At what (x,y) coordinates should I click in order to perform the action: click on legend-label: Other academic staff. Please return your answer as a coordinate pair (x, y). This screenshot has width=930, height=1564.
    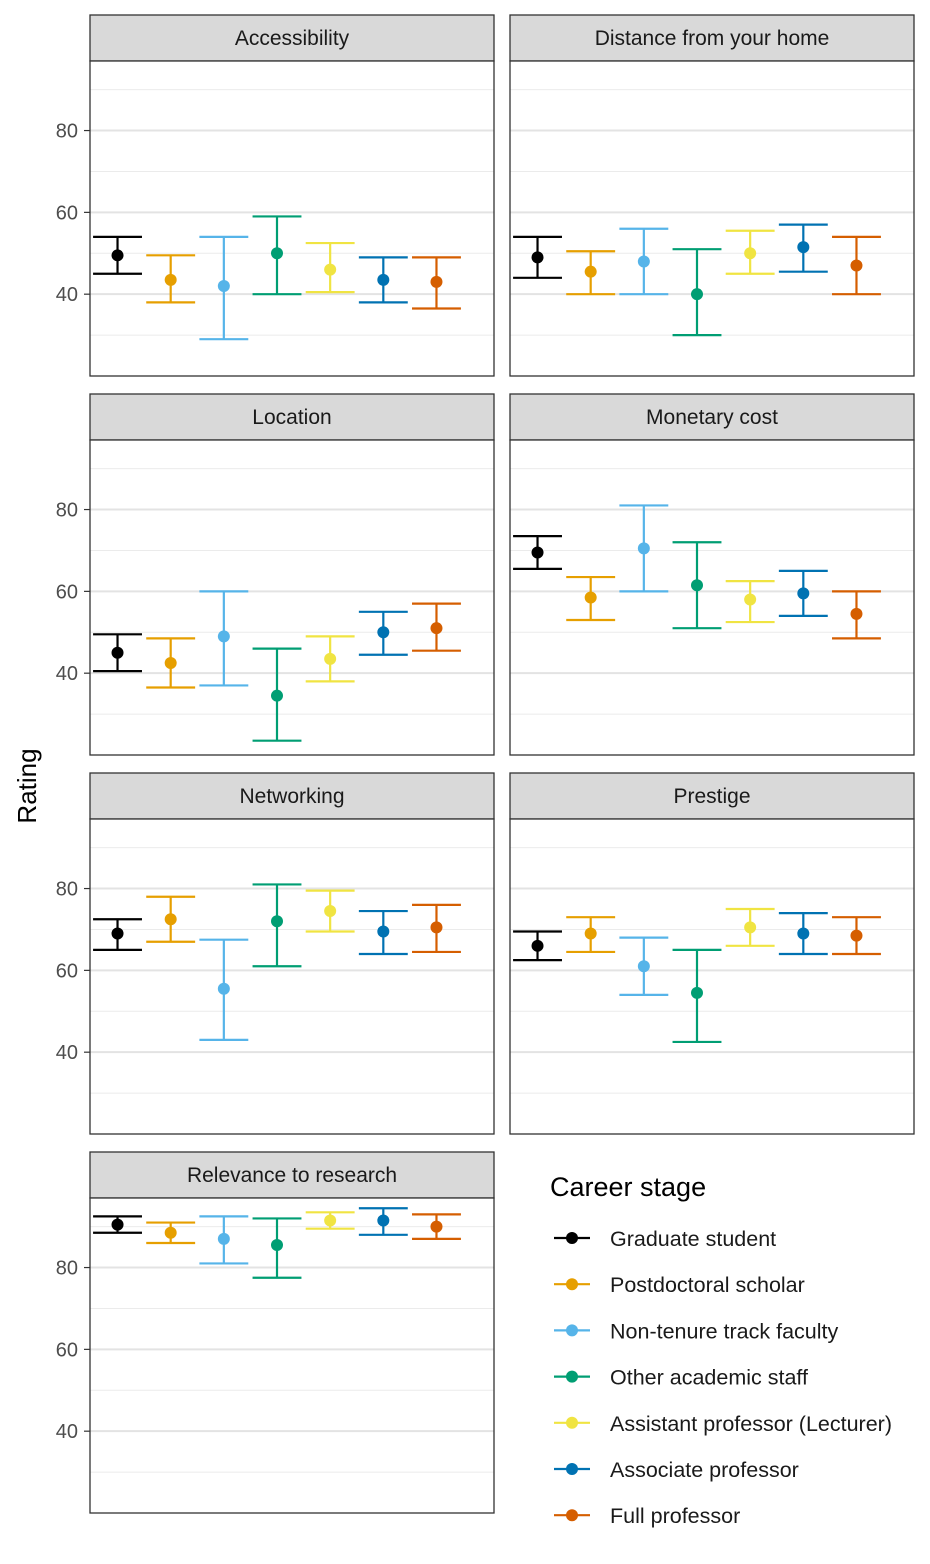
    Looking at the image, I should click on (709, 1378).